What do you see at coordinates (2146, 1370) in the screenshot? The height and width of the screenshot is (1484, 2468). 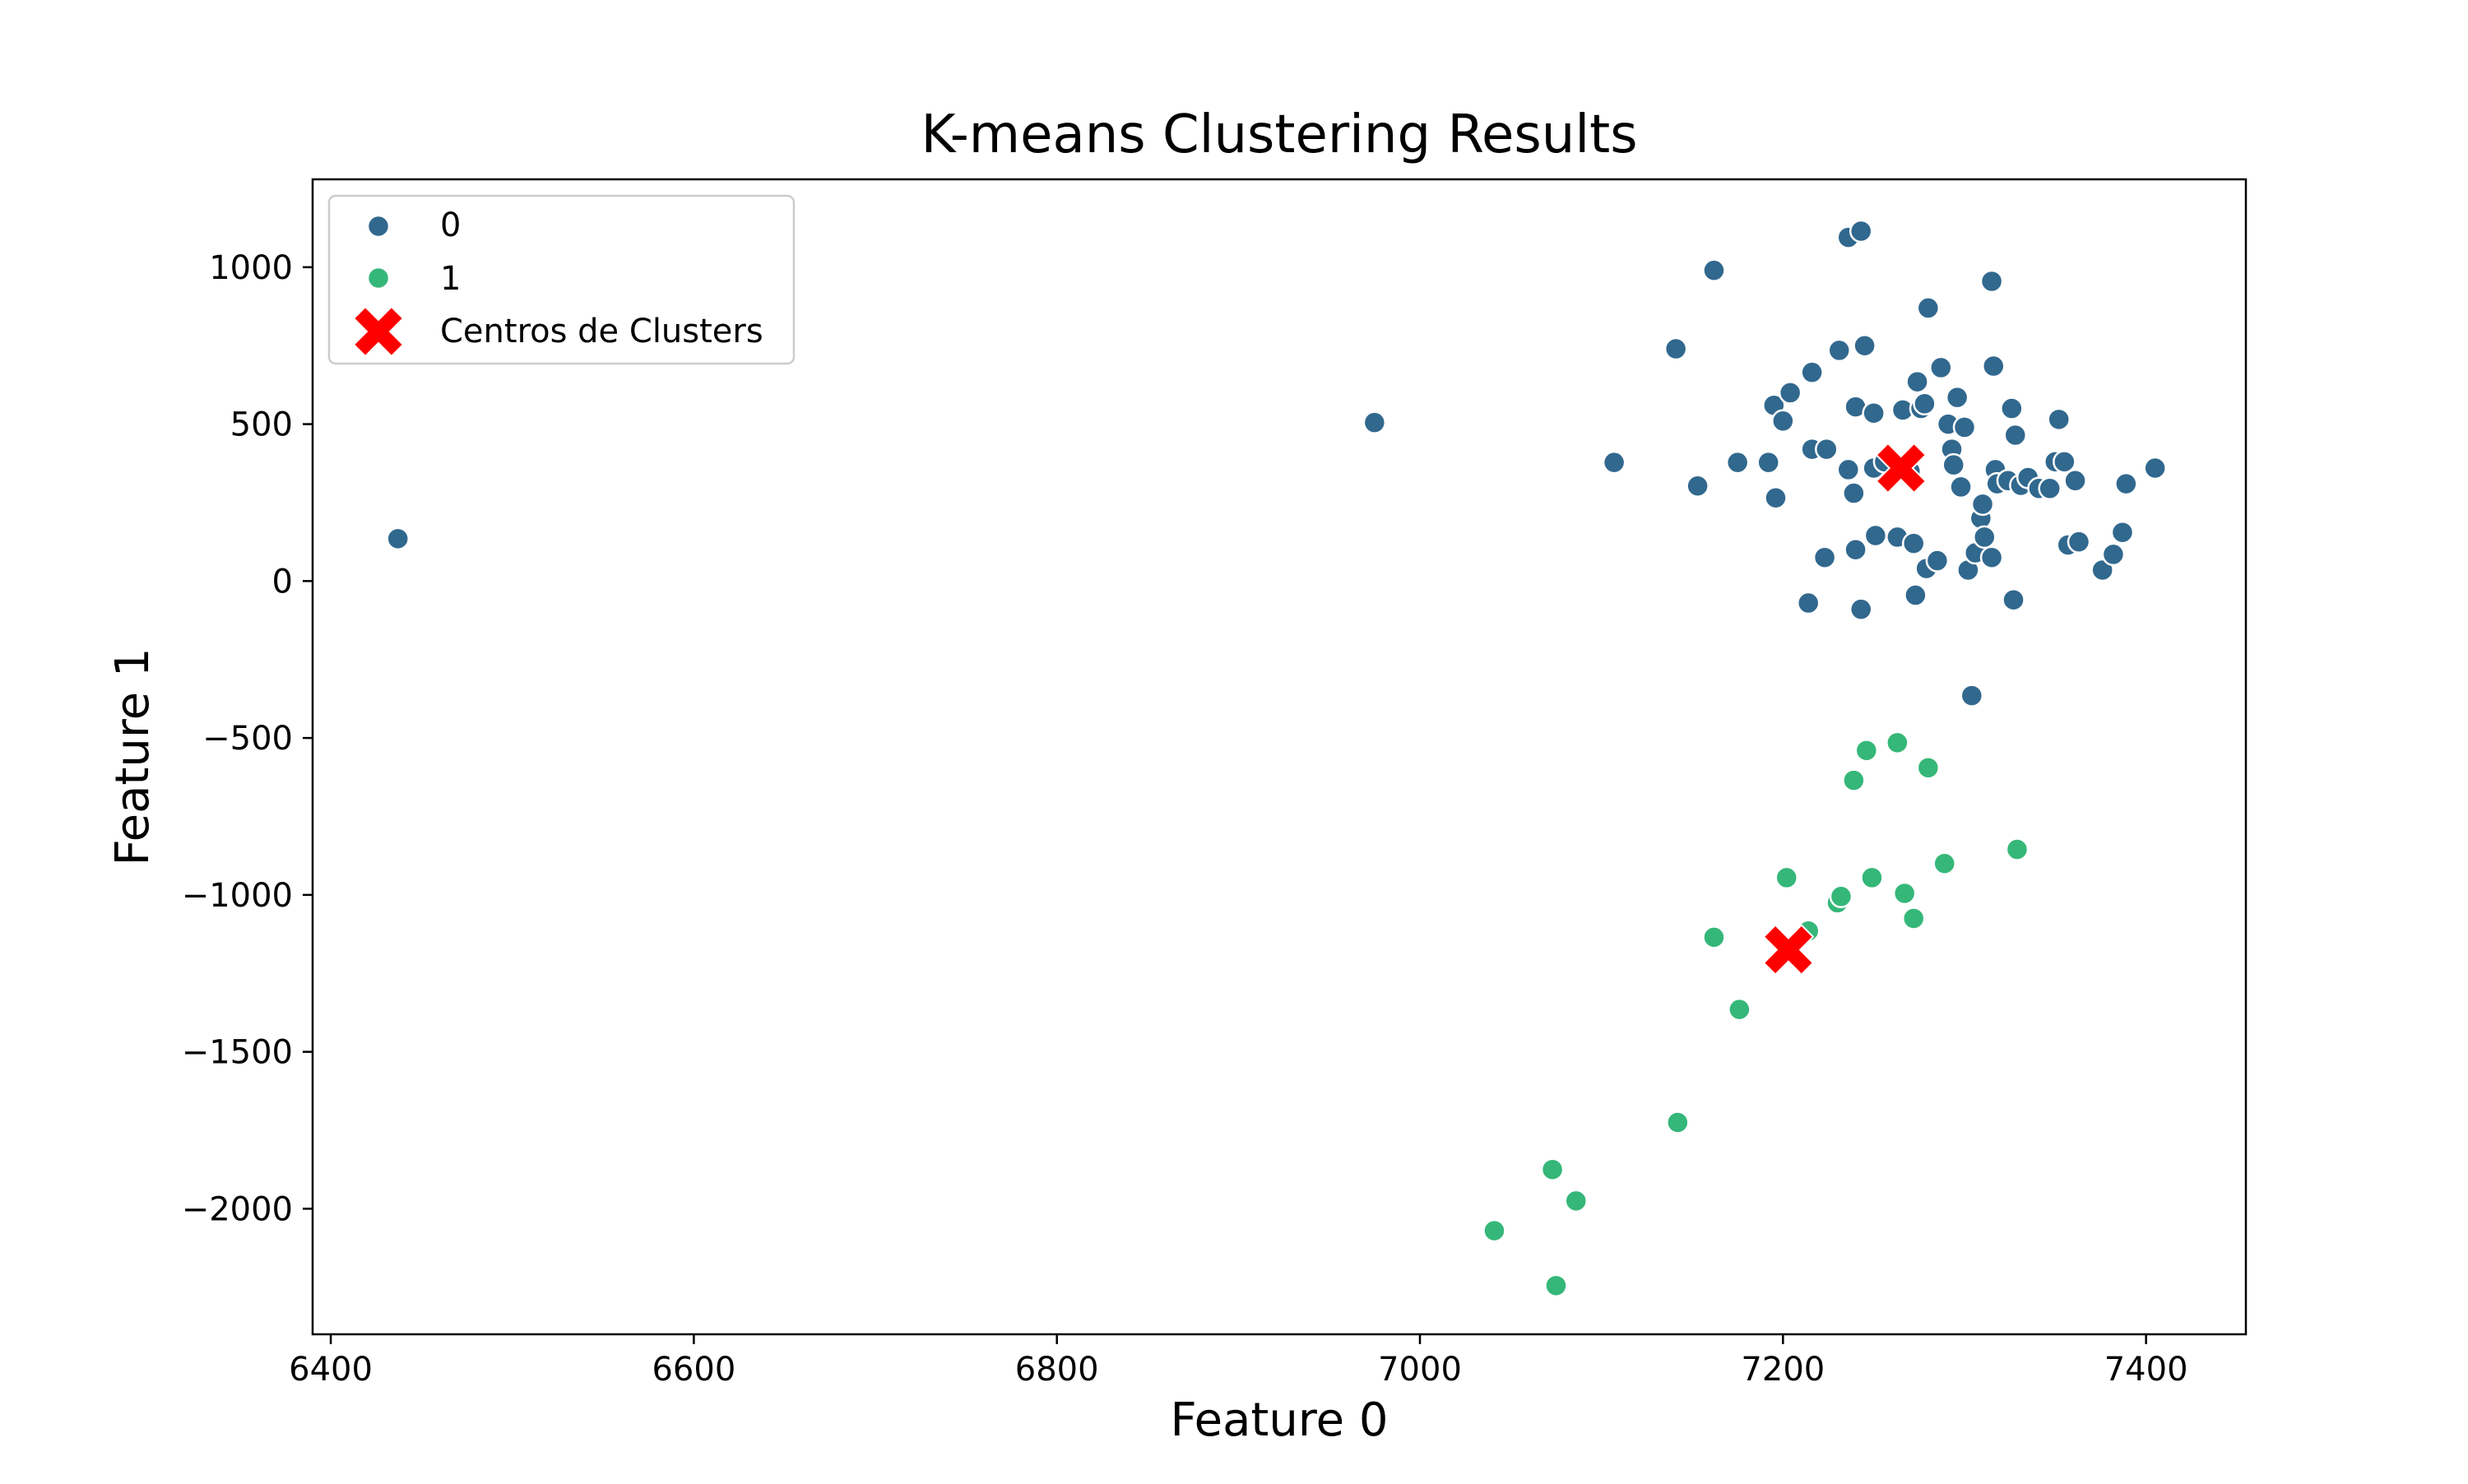 I see `x-tick-label: 7400` at bounding box center [2146, 1370].